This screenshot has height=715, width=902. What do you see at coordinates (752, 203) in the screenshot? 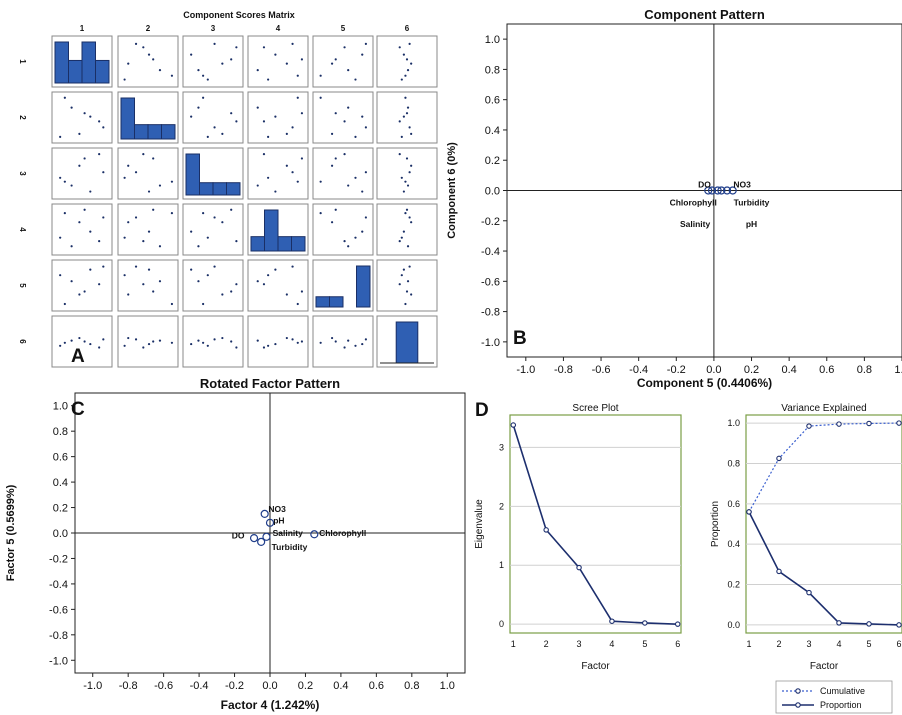
I see `loading-label: Turbidity` at bounding box center [752, 203].